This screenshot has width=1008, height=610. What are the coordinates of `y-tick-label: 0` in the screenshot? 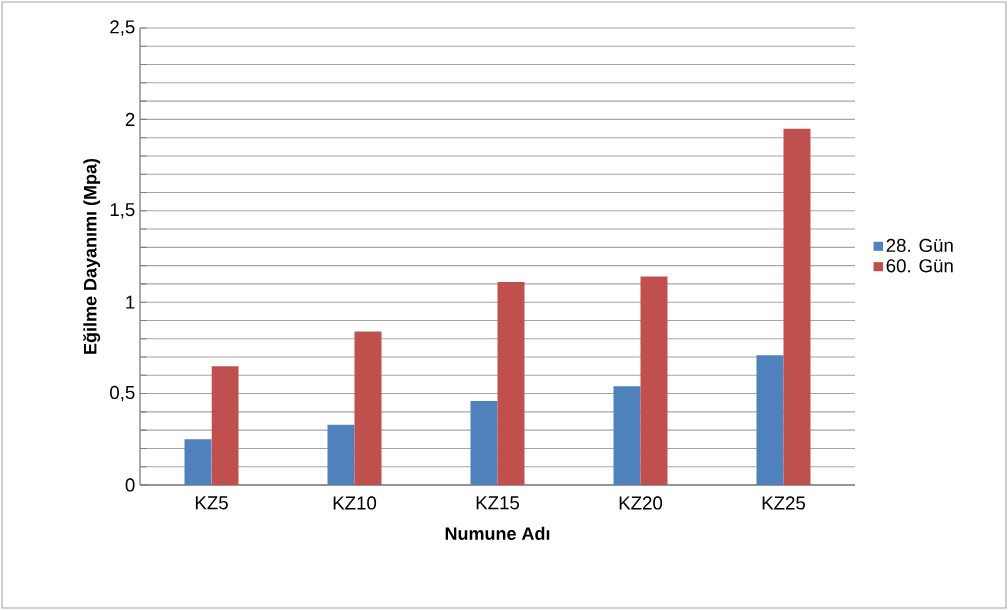 It's located at (130, 485).